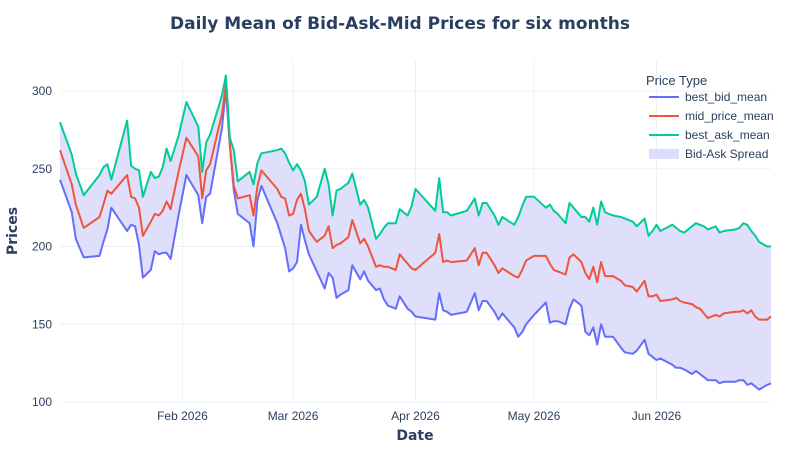 Image resolution: width=800 pixels, height=450 pixels. What do you see at coordinates (415, 416) in the screenshot?
I see `x-tick-label: Apr 2026` at bounding box center [415, 416].